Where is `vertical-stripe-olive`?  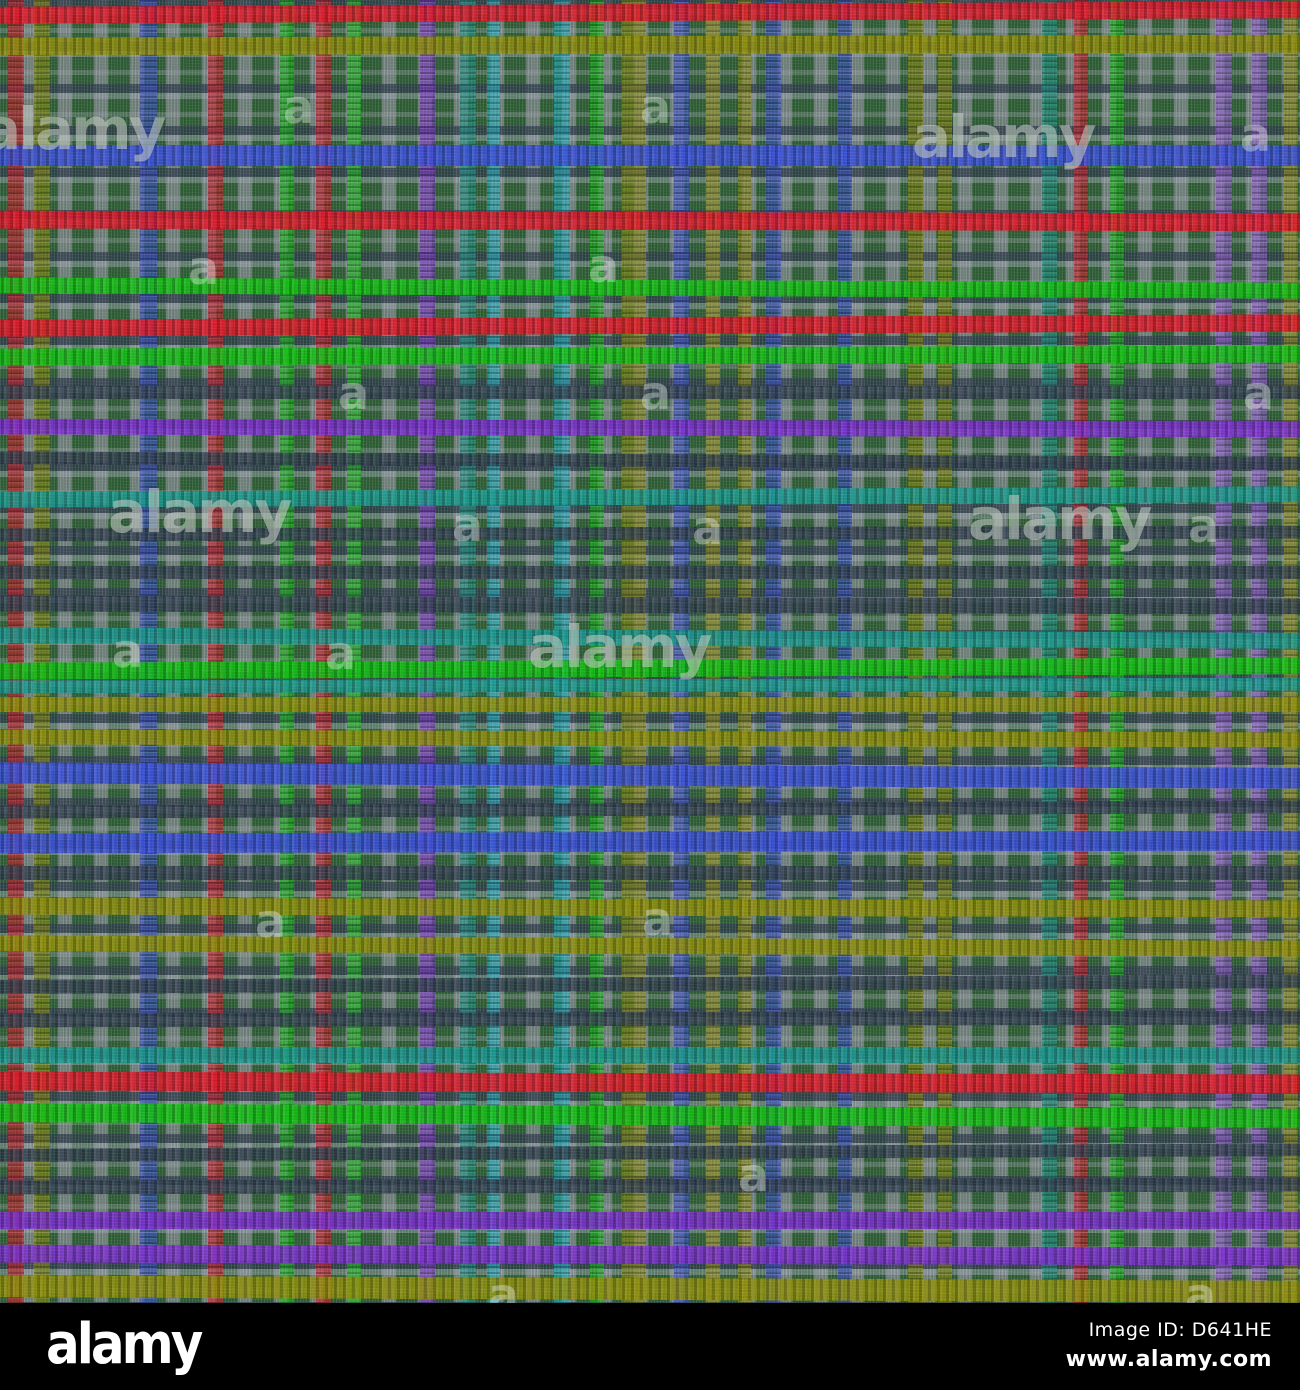
vertical-stripe-olive is located at coordinates (1291, 651).